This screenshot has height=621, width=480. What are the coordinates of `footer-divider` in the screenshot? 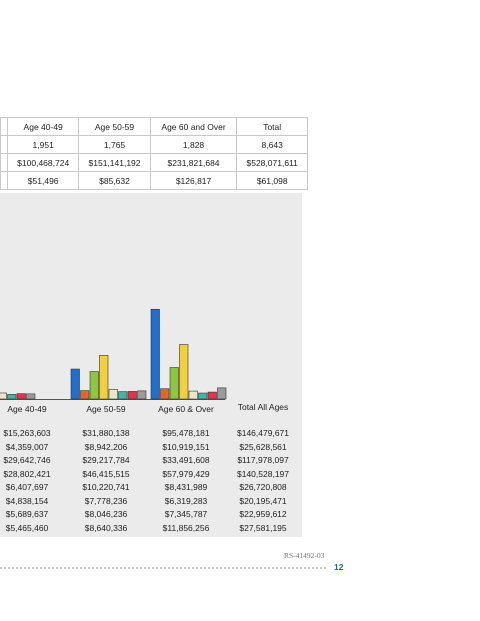 It's located at (163, 568).